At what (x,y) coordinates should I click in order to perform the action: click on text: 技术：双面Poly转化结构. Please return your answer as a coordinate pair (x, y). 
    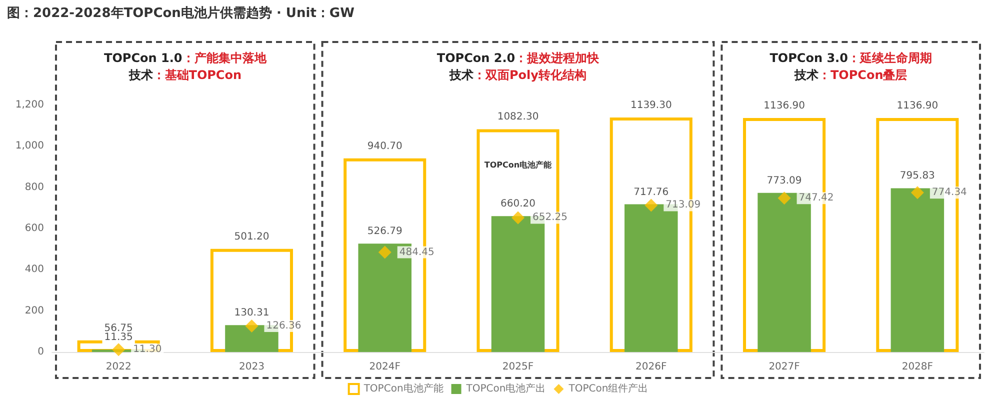
    Looking at the image, I should click on (517, 75).